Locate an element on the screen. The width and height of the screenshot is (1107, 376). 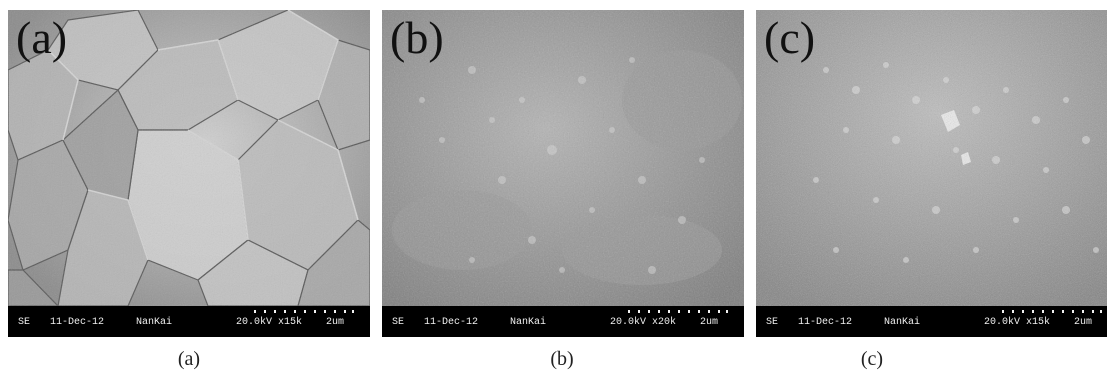
figure-caption-c: (c) is located at coordinates (872, 359).